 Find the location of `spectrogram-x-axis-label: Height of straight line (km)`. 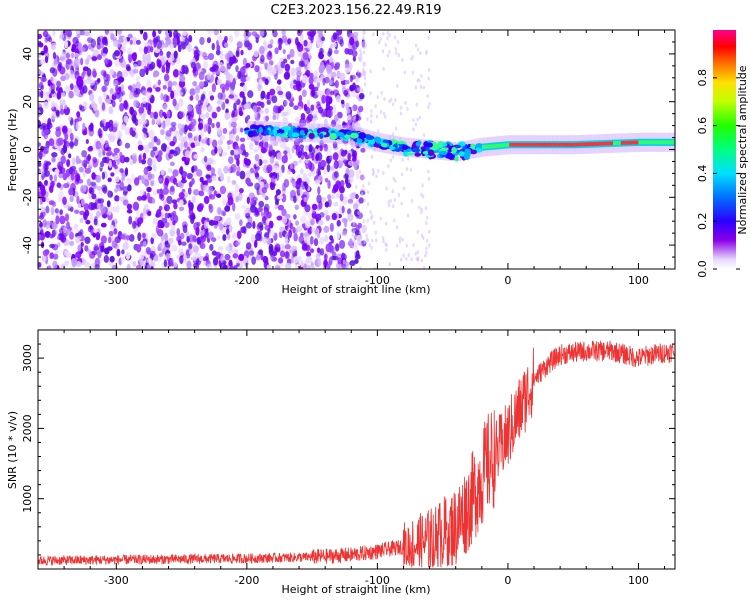

spectrogram-x-axis-label: Height of straight line (km) is located at coordinates (355, 289).